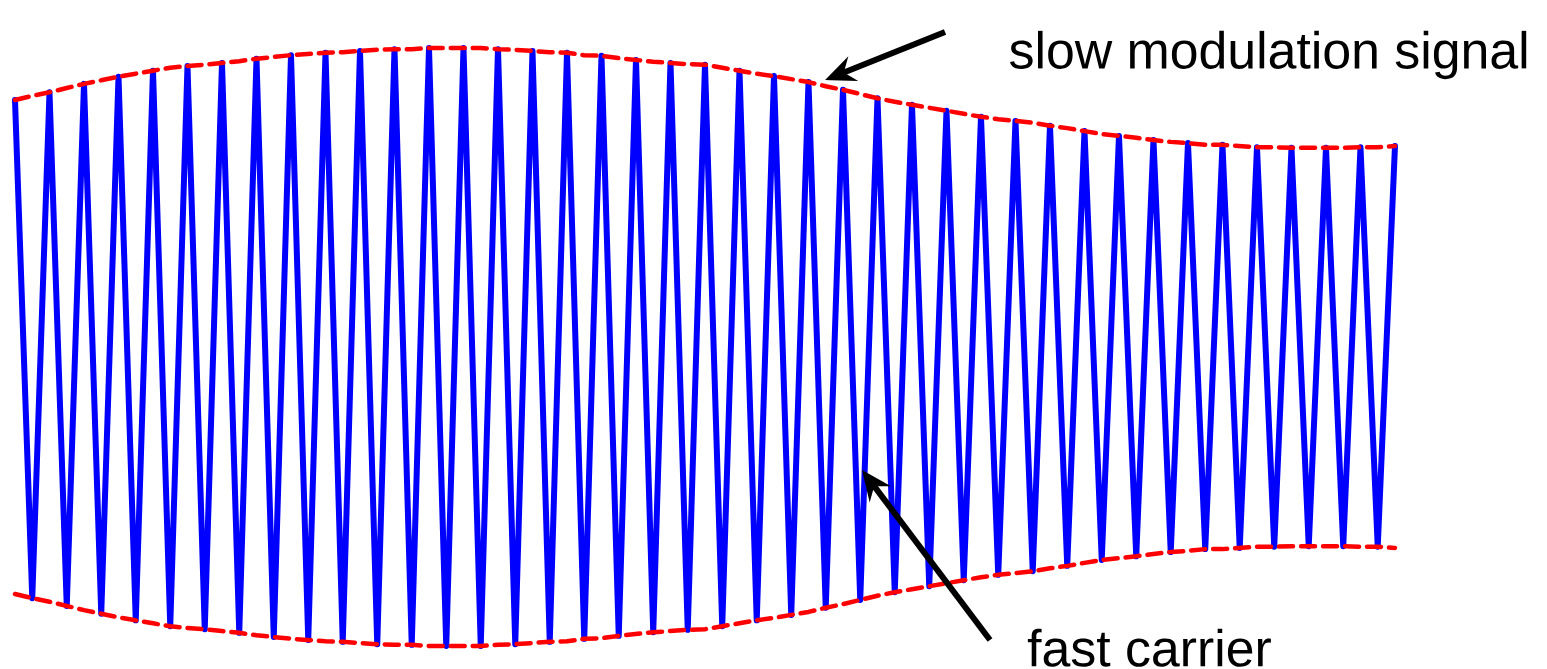  Describe the element at coordinates (1268, 55) in the screenshot. I see `annotation: slow modulation signal` at that location.